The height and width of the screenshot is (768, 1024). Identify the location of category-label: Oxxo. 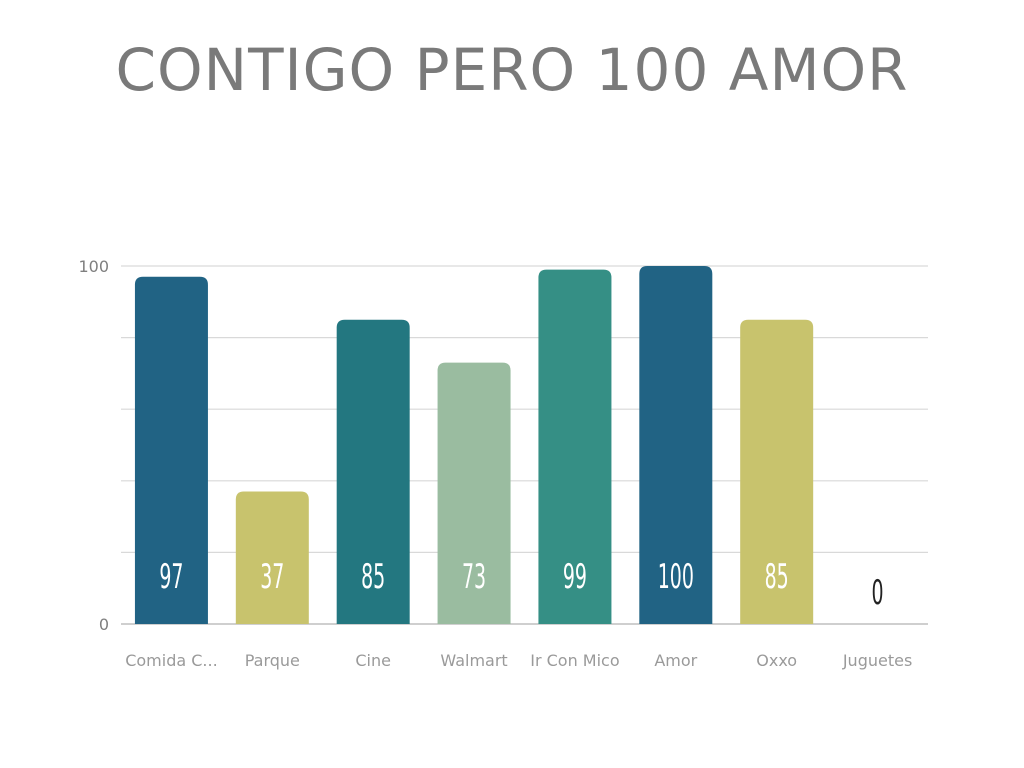
(776, 660).